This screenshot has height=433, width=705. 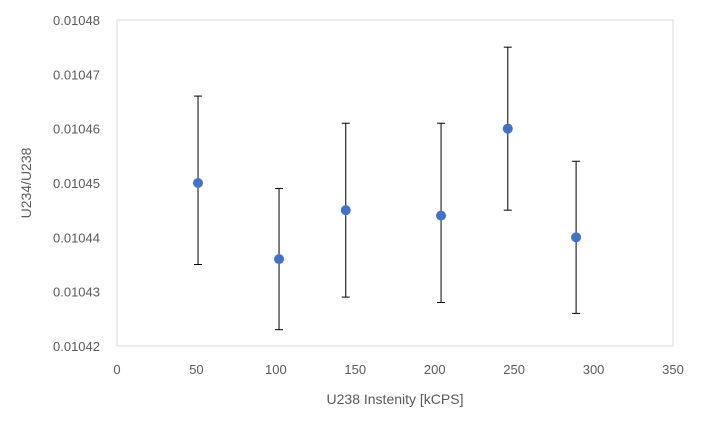 I want to click on y-tick-label: 0.01045, so click(x=76, y=183).